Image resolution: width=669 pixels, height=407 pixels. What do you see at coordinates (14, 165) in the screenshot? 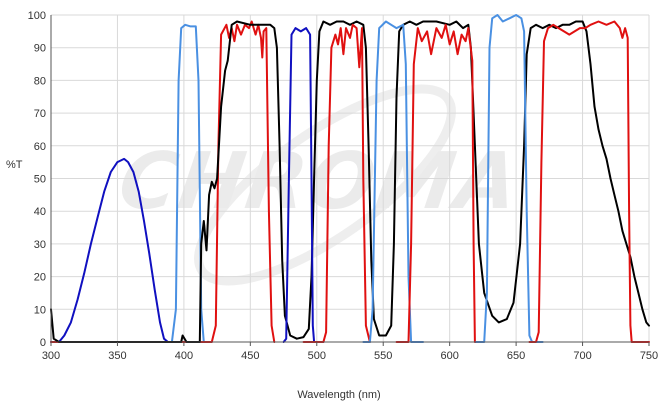
I see `y-axis-label: %T` at bounding box center [14, 165].